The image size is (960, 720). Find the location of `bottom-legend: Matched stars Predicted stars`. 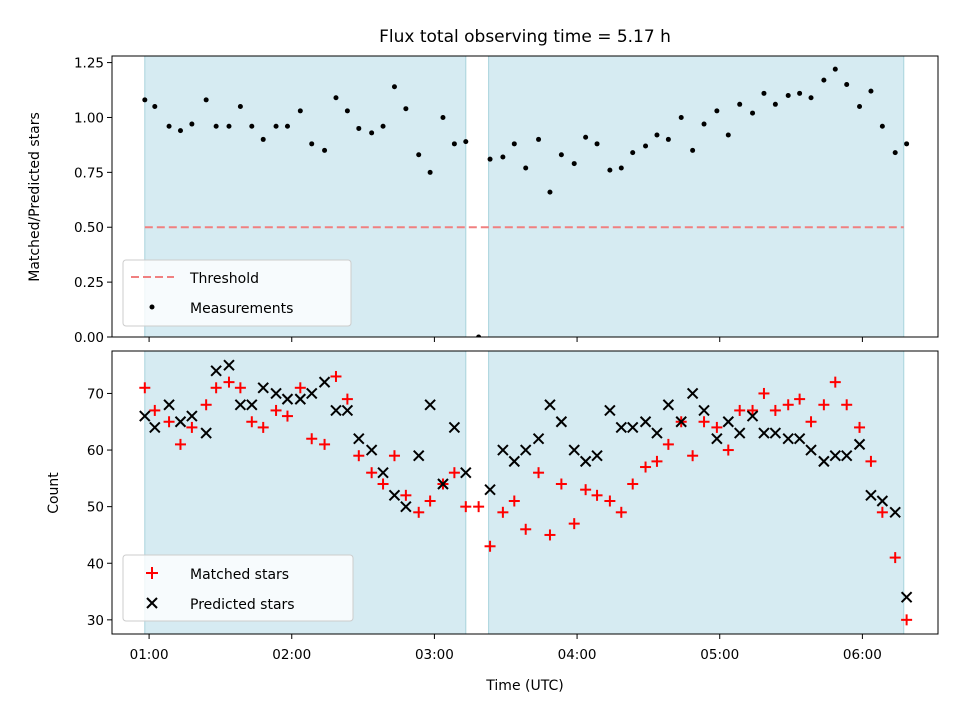

bottom-legend: Matched stars Predicted stars is located at coordinates (238, 588).